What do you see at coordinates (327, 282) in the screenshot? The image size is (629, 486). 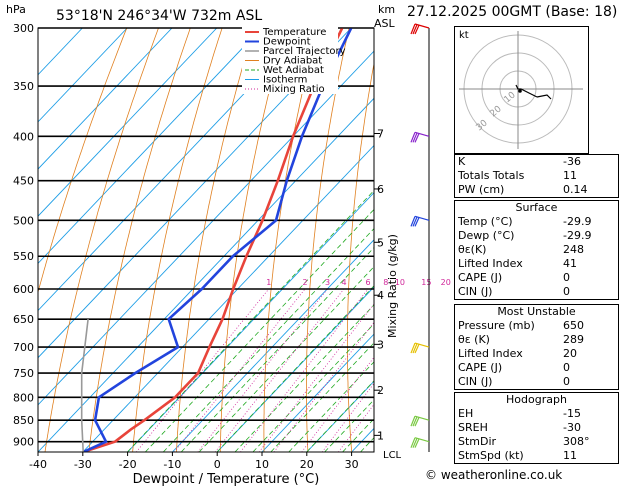 I see `mixing-ratio-label: 3` at bounding box center [327, 282].